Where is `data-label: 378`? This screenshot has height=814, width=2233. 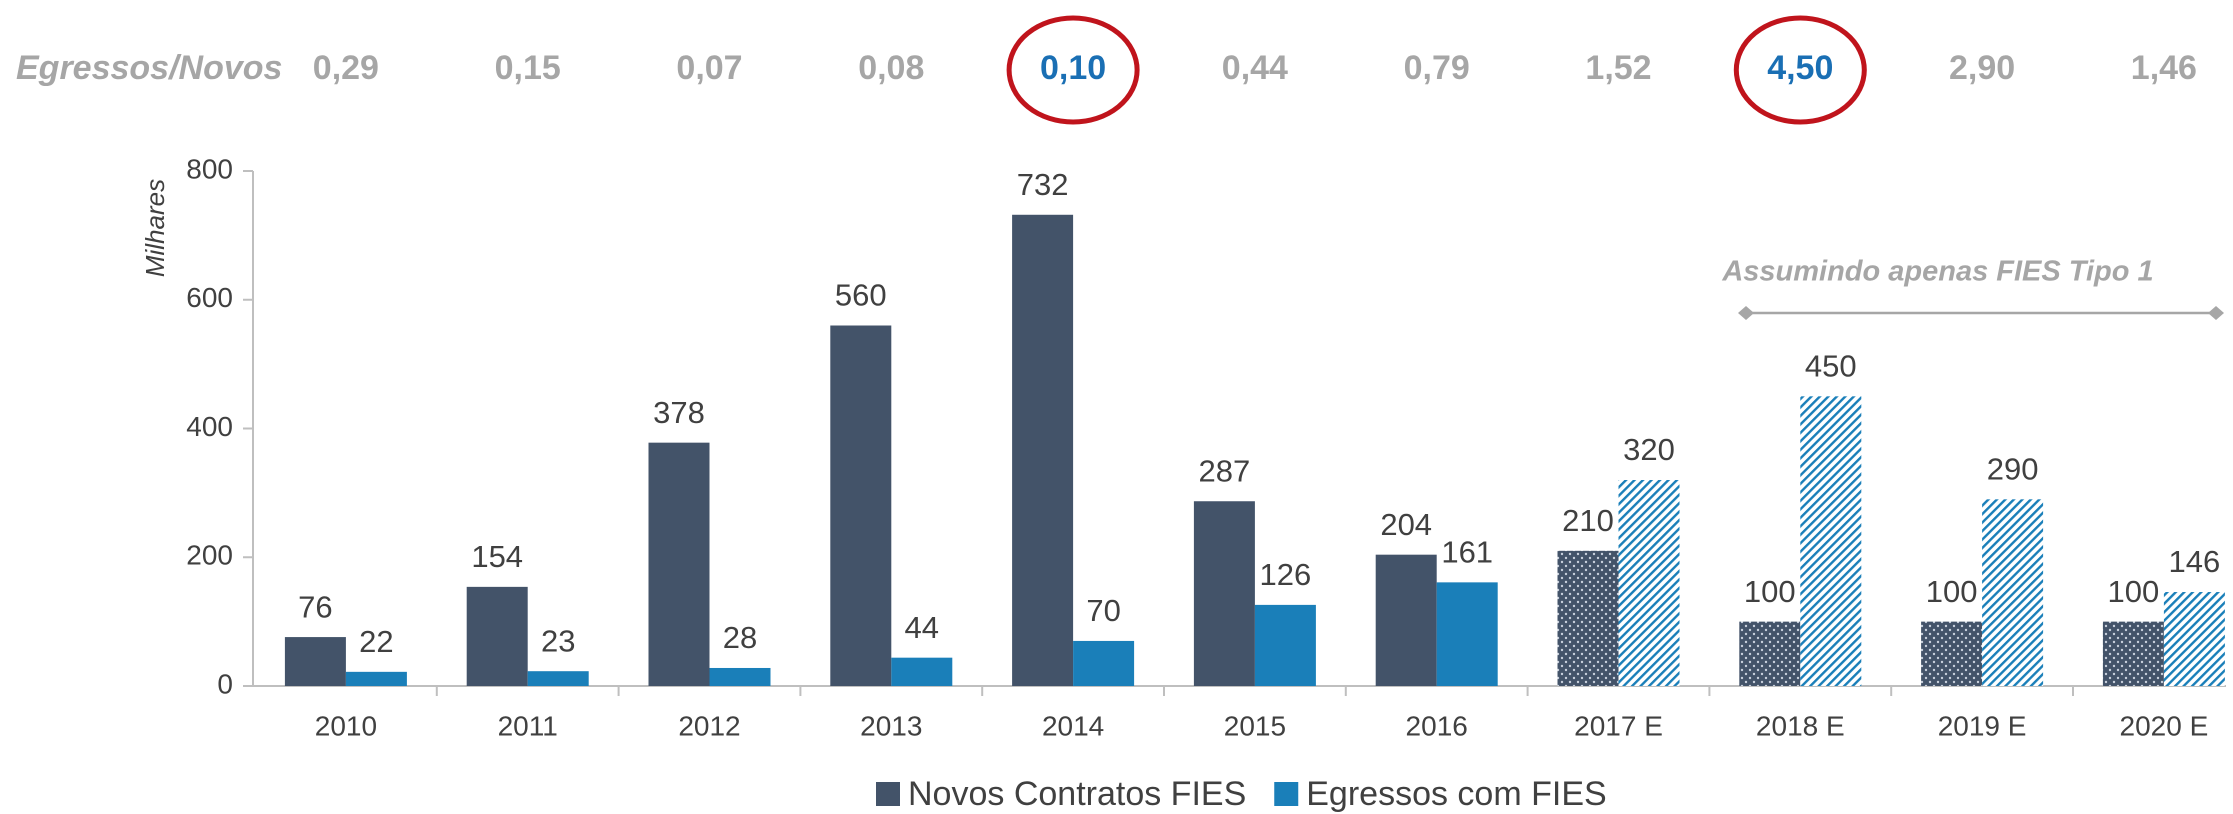 data-label: 378 is located at coordinates (679, 412).